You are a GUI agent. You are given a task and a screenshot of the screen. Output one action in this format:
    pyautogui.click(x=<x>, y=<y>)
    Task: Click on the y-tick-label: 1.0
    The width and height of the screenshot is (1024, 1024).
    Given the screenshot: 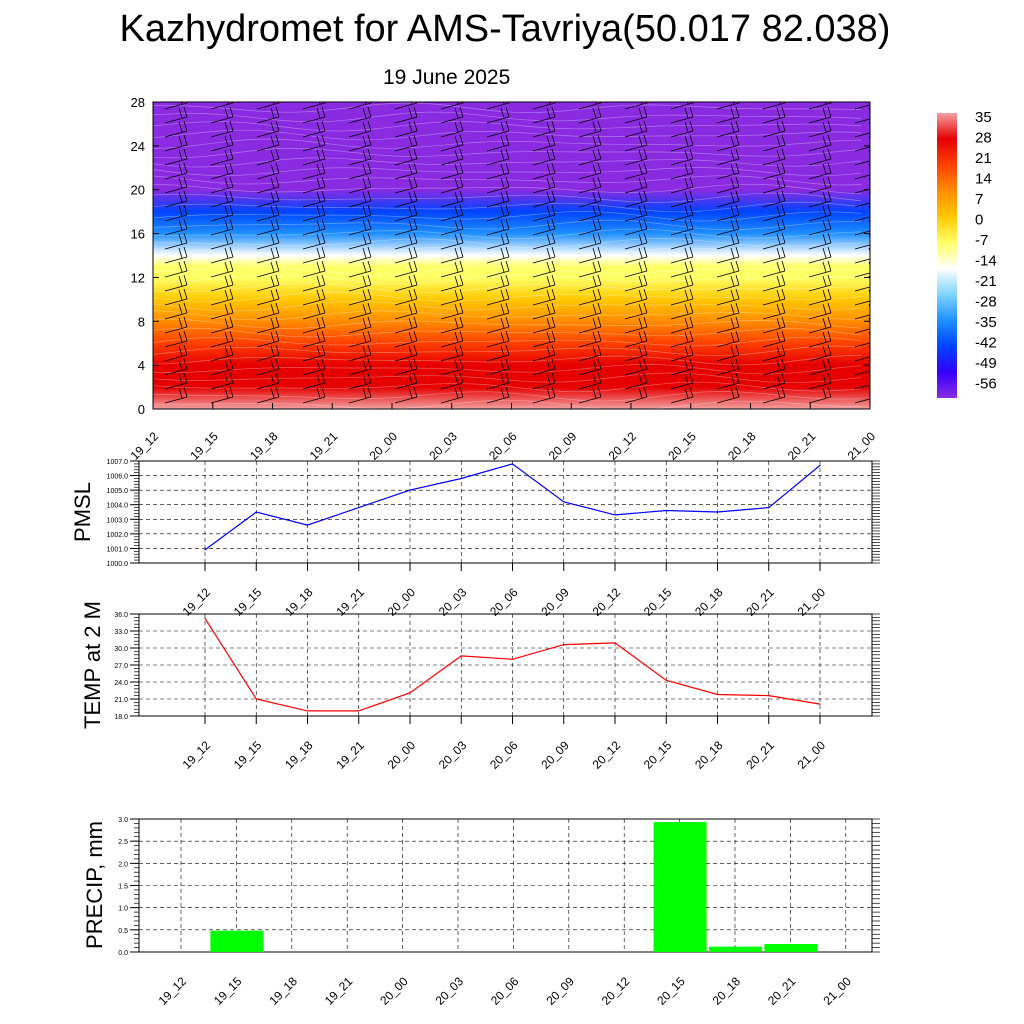 What is the action you would take?
    pyautogui.click(x=123, y=909)
    